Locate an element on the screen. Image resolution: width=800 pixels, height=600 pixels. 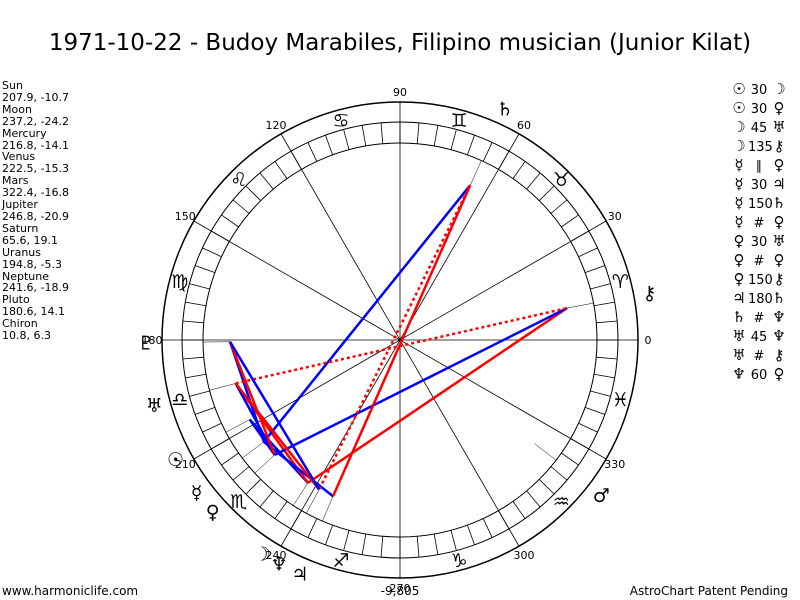
zodiac-sign: ♎ is located at coordinates (179, 400).